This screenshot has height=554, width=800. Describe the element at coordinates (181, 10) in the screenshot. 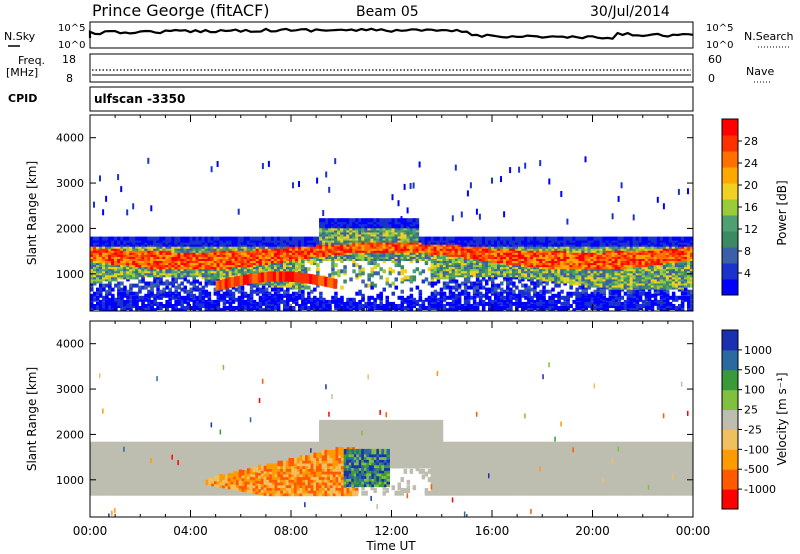

I see `station-title: Prince George (fitACF)` at that location.